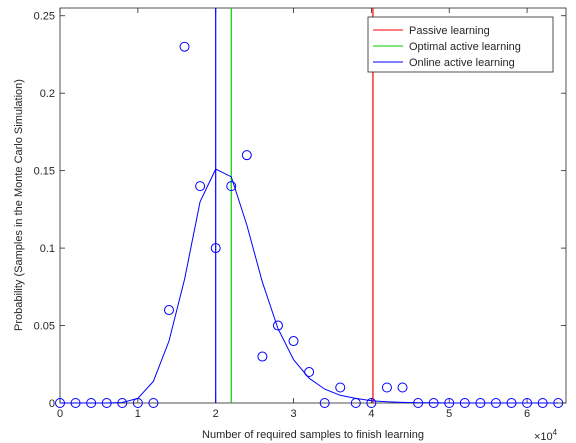 The width and height of the screenshot is (576, 443). What do you see at coordinates (449, 31) in the screenshot?
I see `legend-label-passive: Passive learning` at bounding box center [449, 31].